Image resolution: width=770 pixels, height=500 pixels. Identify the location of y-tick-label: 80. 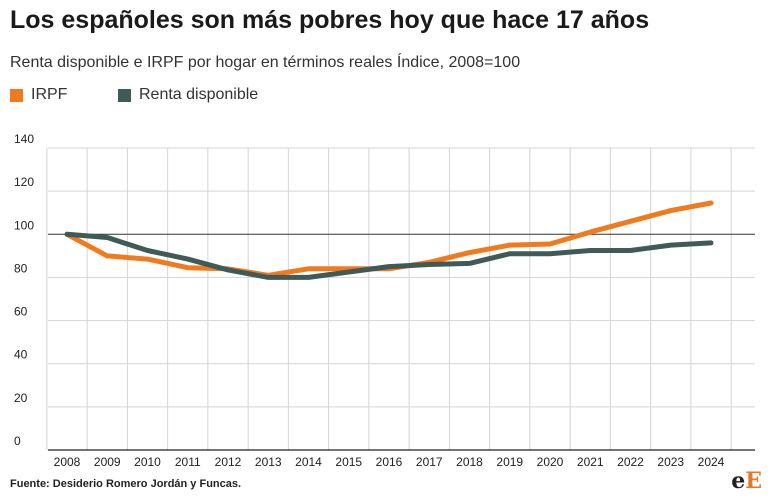
(21, 268).